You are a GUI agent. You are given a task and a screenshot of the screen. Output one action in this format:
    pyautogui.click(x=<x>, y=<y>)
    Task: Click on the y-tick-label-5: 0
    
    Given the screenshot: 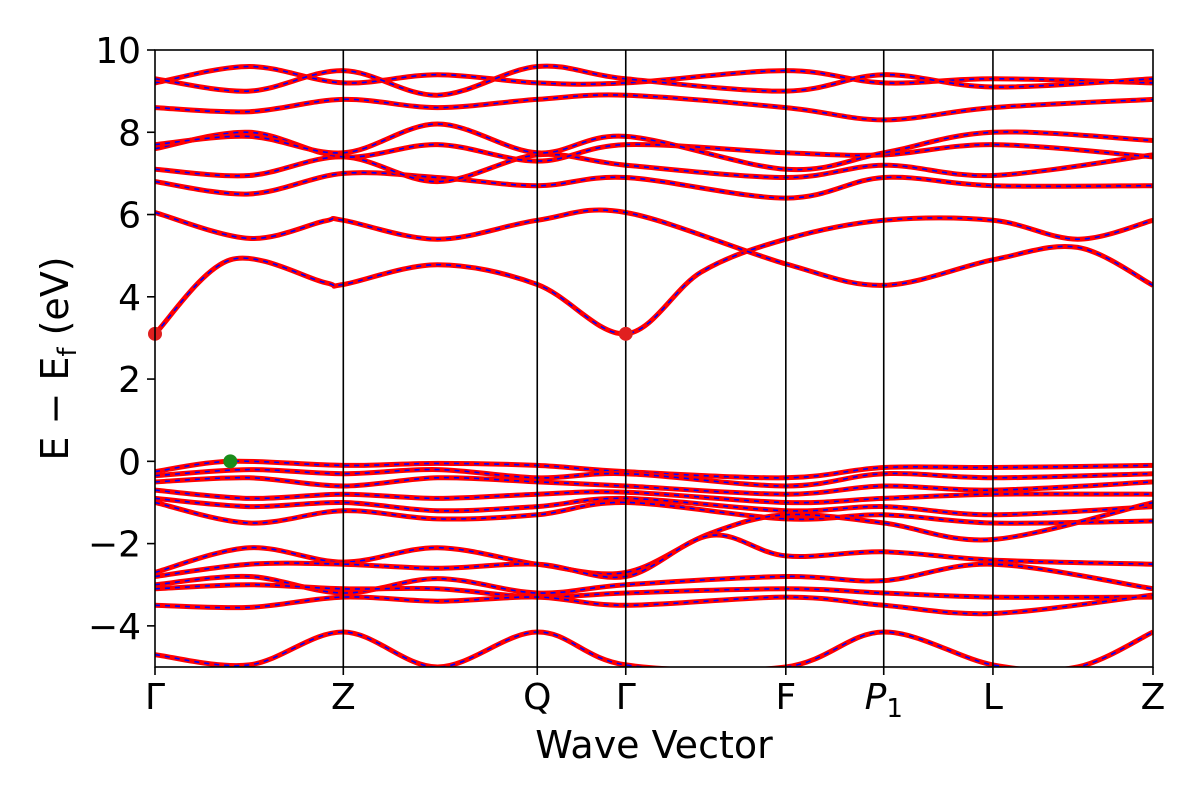 What is the action you would take?
    pyautogui.click(x=129, y=462)
    